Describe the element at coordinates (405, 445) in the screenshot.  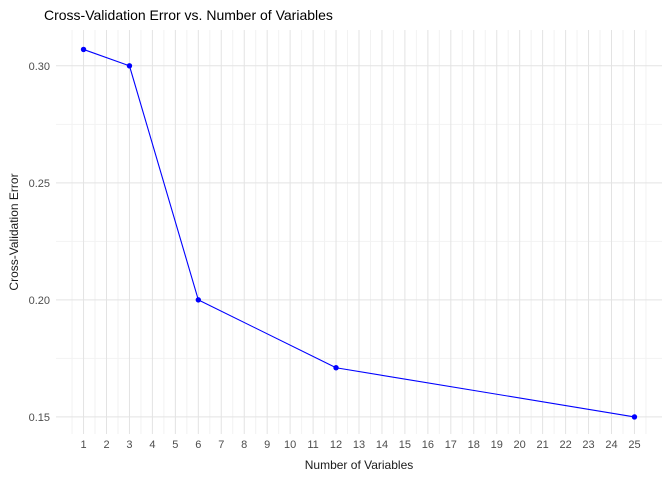
I see `x-tick-label: 15` at that location.